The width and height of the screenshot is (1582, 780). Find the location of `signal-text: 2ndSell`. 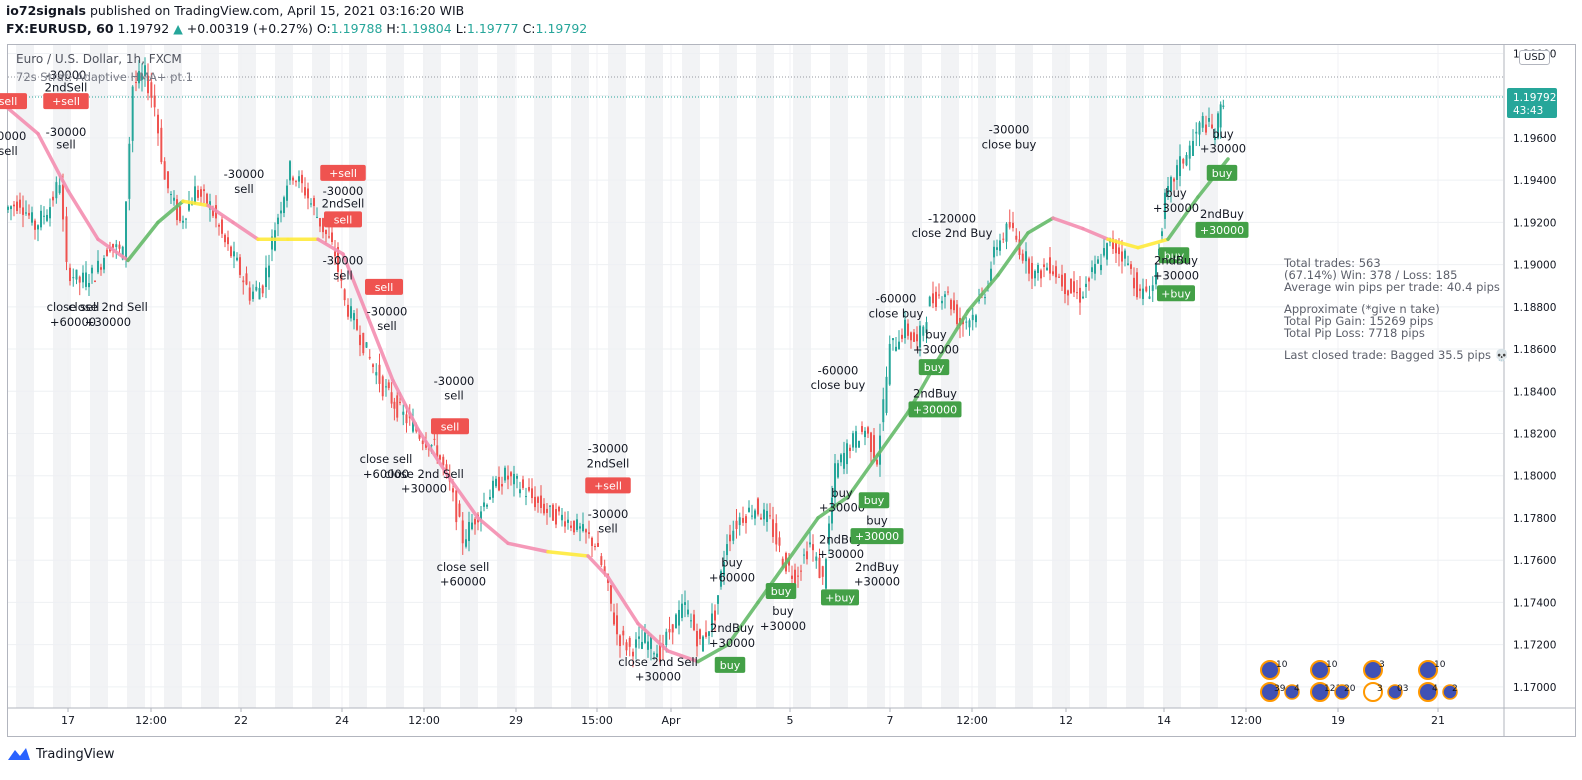

signal-text: 2ndSell is located at coordinates (343, 204).